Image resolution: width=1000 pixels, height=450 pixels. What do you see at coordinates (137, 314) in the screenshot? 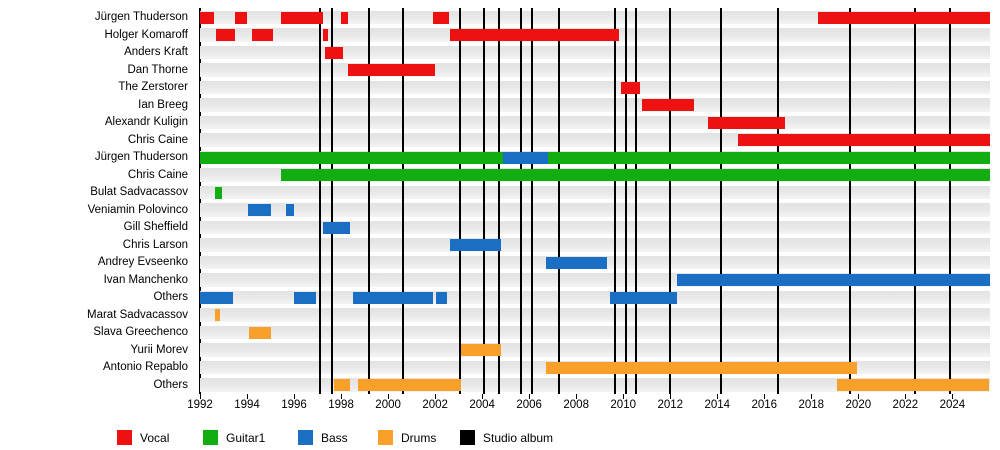
I see `member-name: Marat Sadvacassov` at bounding box center [137, 314].